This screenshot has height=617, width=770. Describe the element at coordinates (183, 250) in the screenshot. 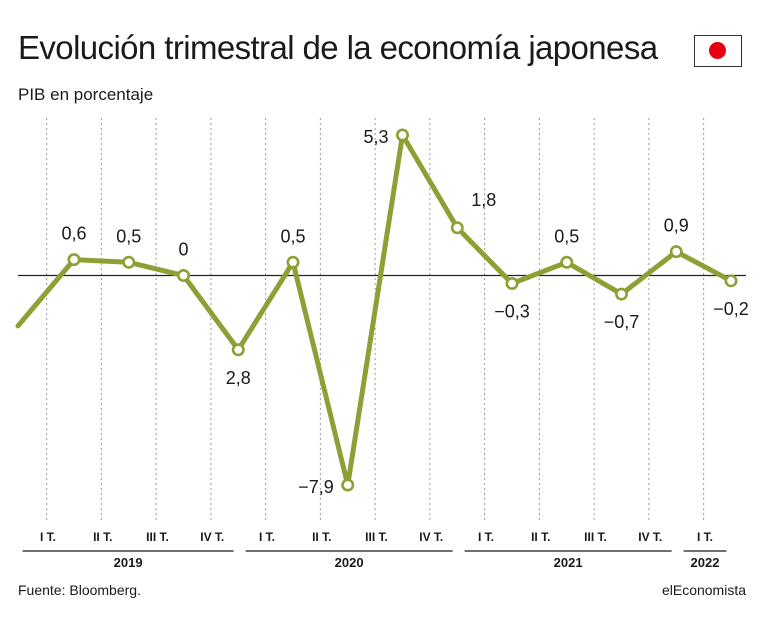

I see `data-label: 0` at that location.